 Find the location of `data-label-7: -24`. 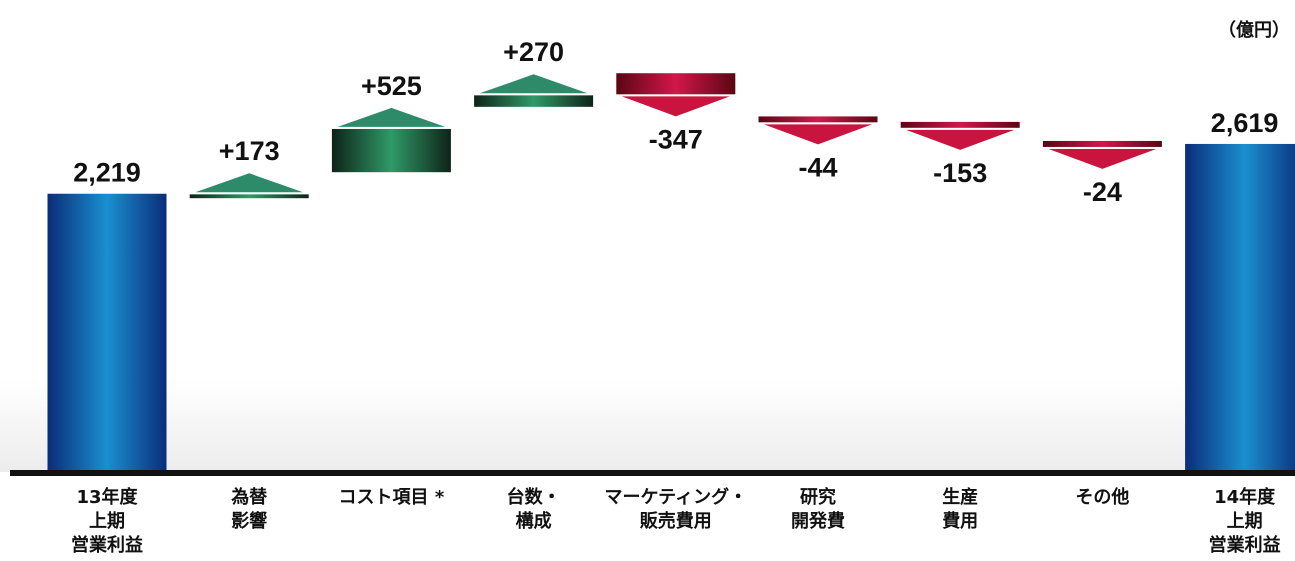

data-label-7: -24 is located at coordinates (1102, 192).